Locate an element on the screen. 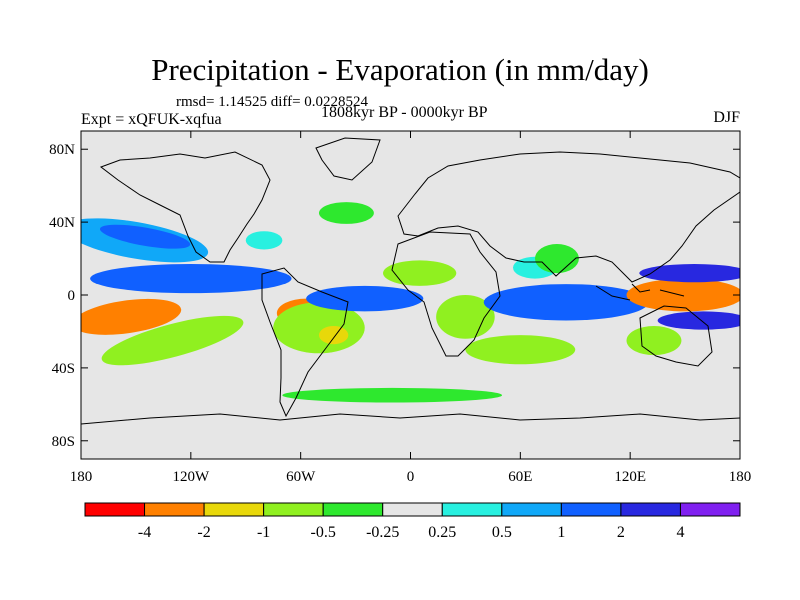 The width and height of the screenshot is (800, 600). colorbar-label: -1 is located at coordinates (263, 532).